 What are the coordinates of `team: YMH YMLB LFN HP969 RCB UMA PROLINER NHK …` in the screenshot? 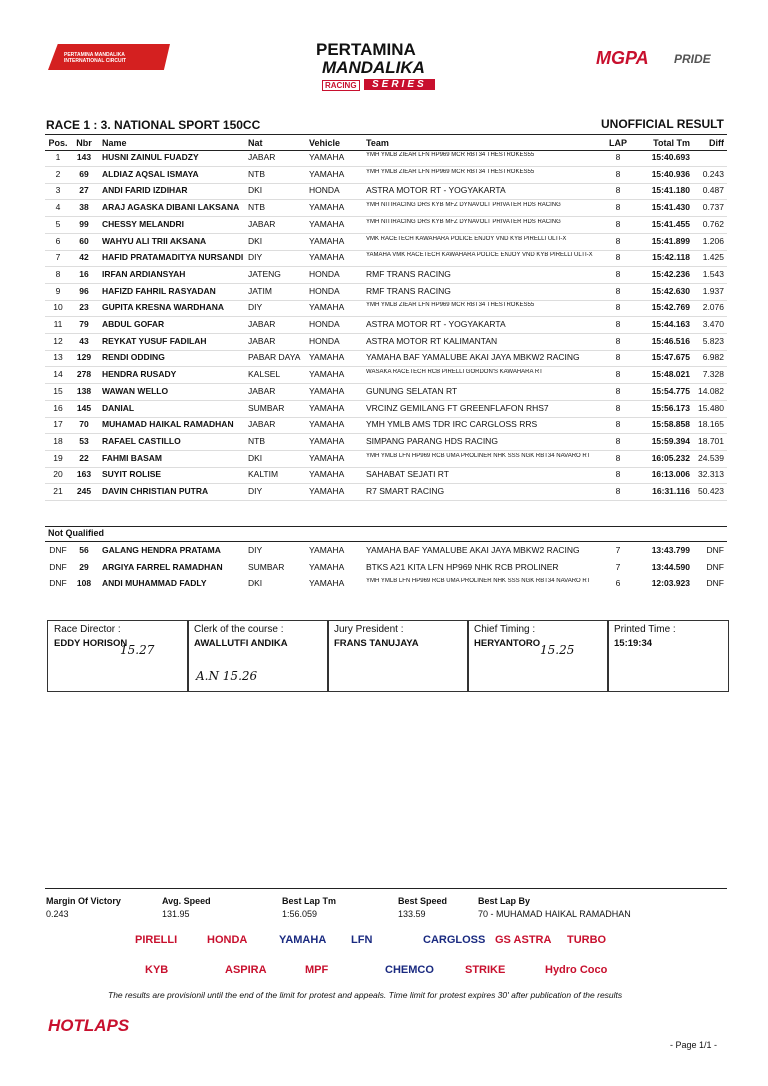 It's located at (478, 581).